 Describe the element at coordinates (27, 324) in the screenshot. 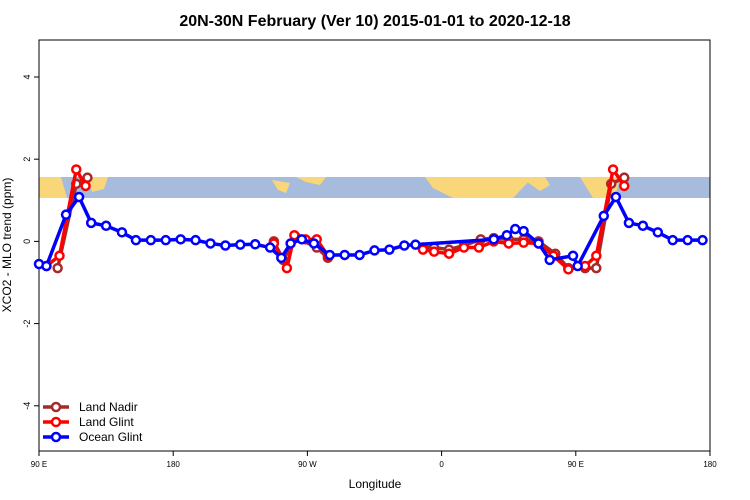

I see `y-tick-label: -2` at that location.